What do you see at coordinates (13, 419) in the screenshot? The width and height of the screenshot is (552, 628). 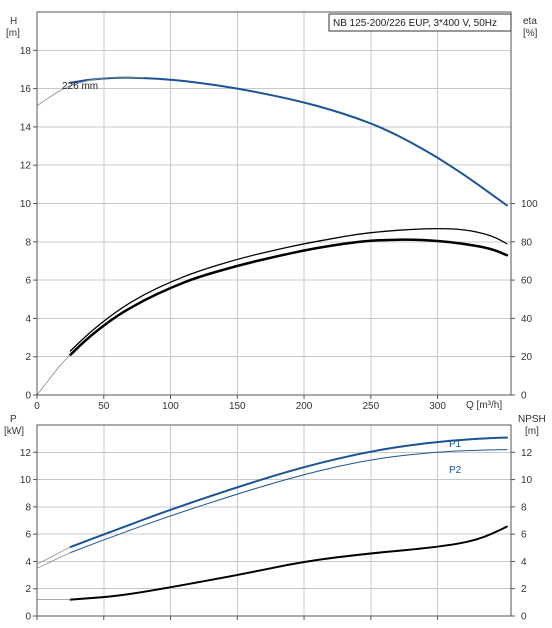 I see `bottom-left-axis-label-1: P` at bounding box center [13, 419].